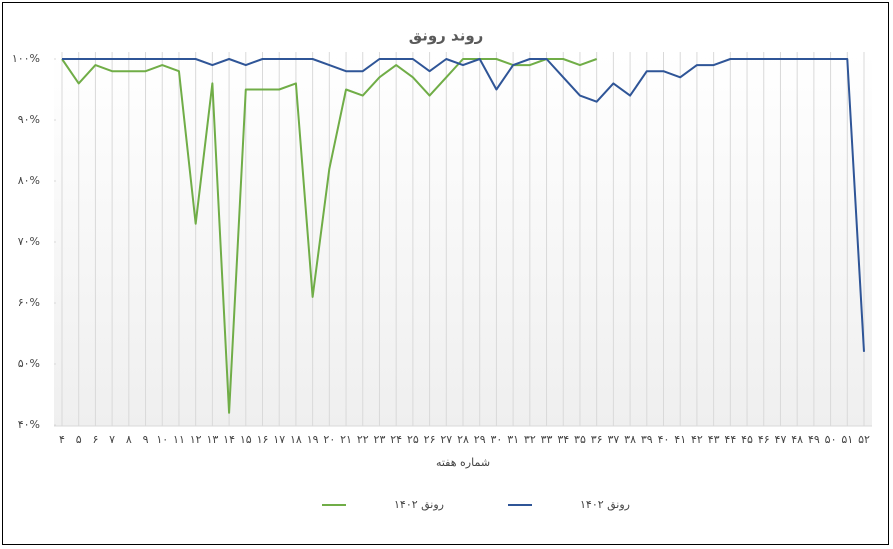  I want to click on x-tick-label: ۲۵, so click(413, 439).